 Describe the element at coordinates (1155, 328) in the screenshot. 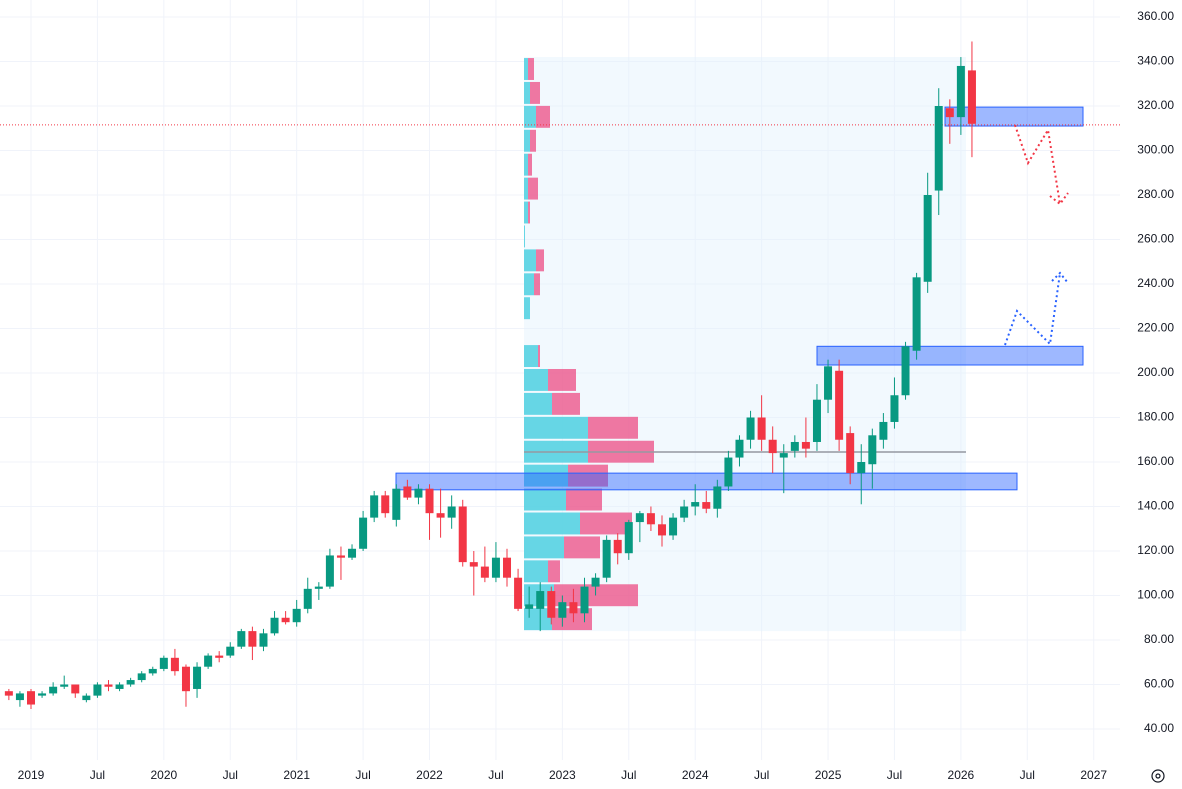

I see `y-tick-label: 220.00` at that location.